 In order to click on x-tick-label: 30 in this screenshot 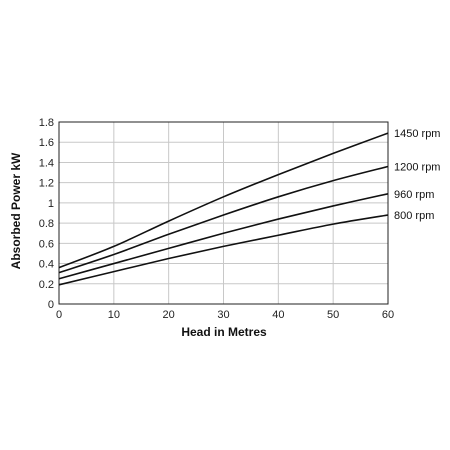, I will do `click(223, 315)`.